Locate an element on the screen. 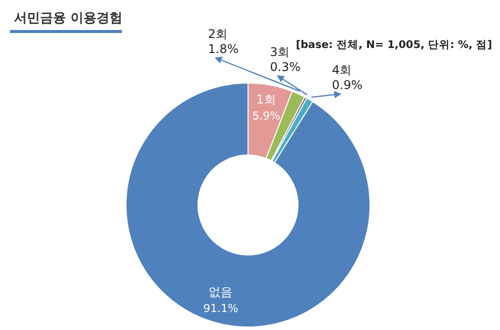 The image size is (500, 330). slice-label: 2회 is located at coordinates (218, 34).